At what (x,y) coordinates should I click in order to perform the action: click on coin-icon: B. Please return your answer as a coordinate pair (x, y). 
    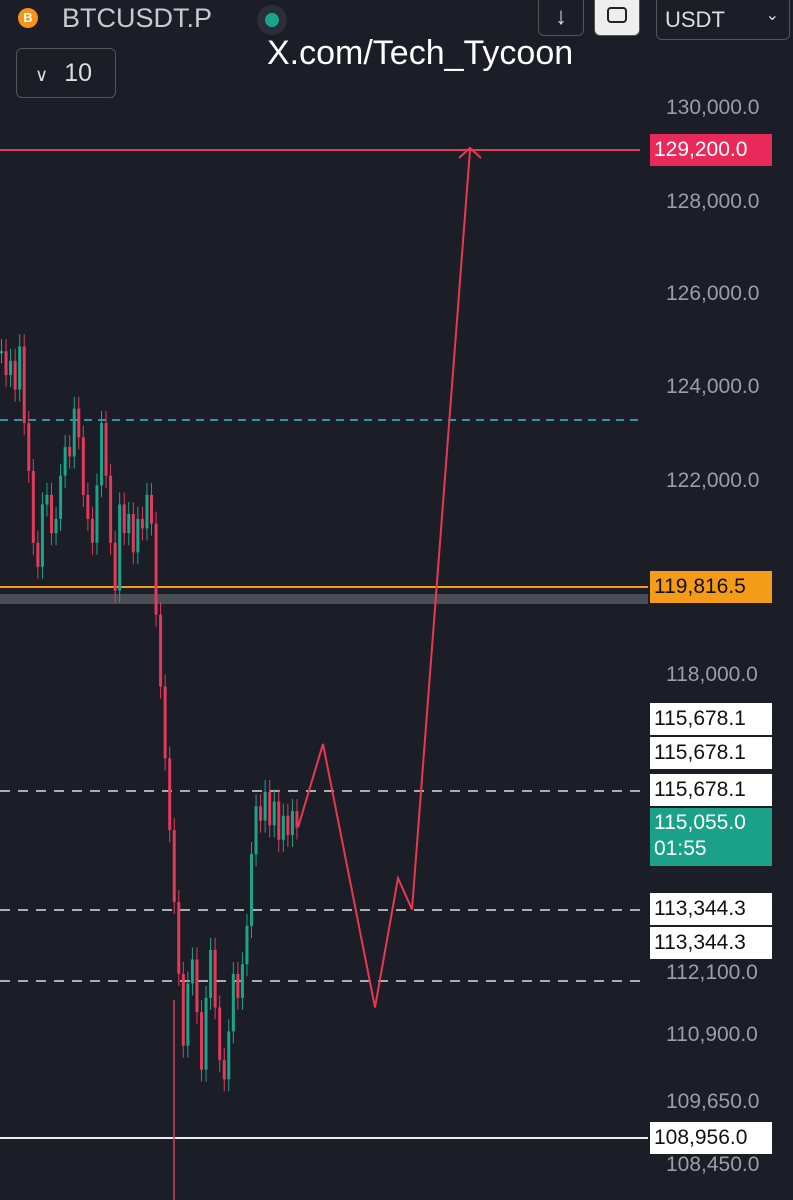
    Looking at the image, I should click on (28, 18).